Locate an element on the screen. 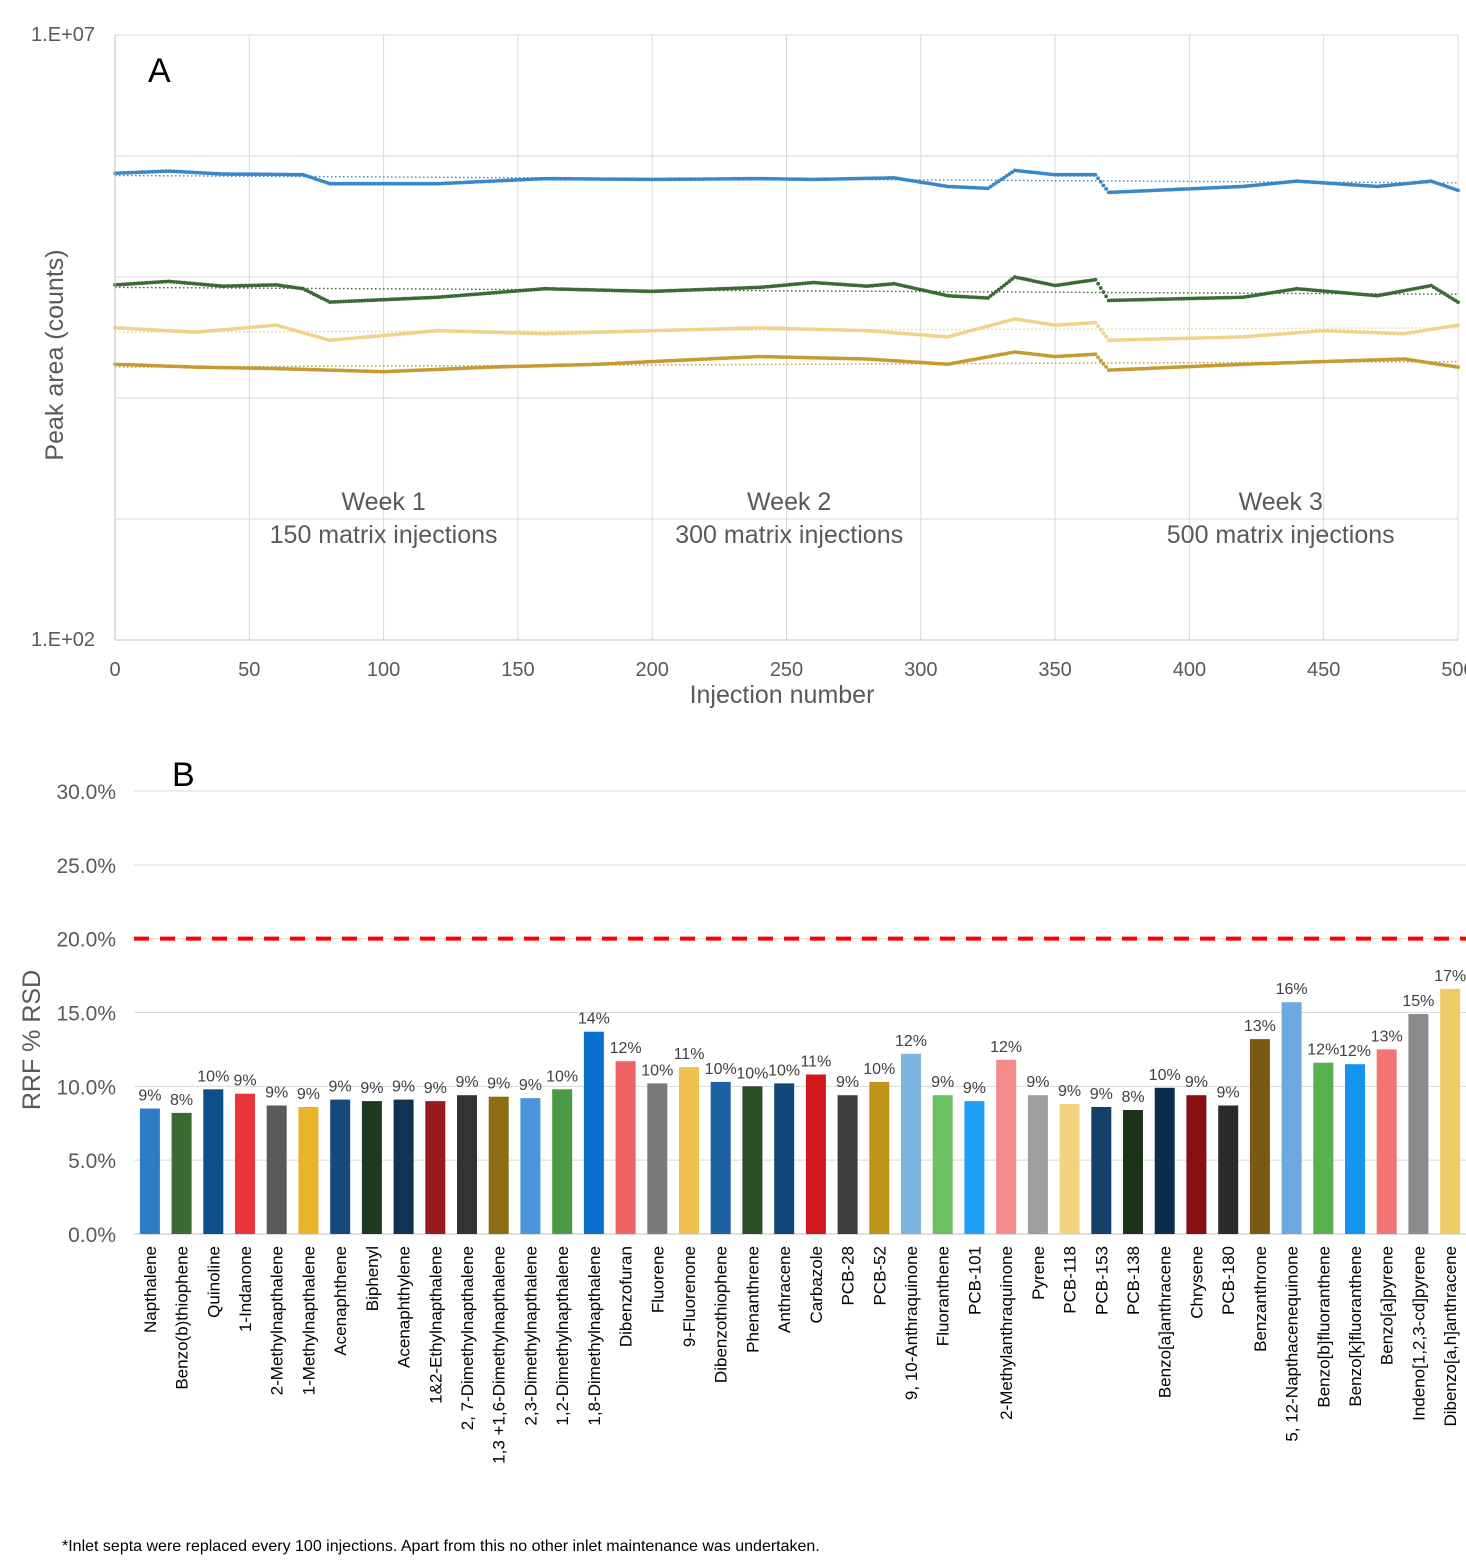 This screenshot has height=1562, width=1466. bar-value-label: 14% is located at coordinates (594, 1019).